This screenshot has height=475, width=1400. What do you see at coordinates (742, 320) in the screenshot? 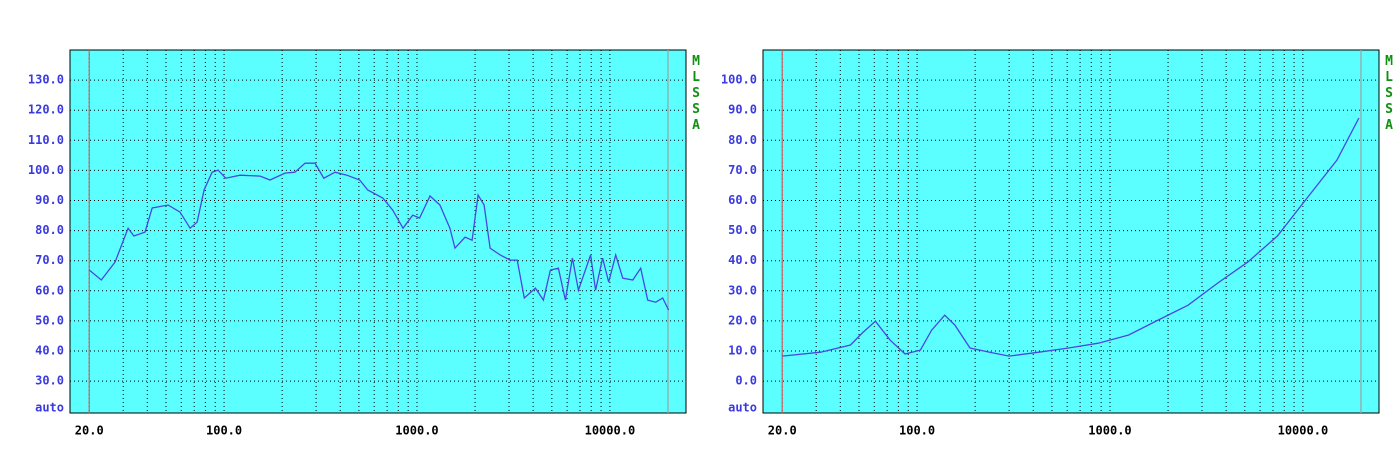
I see `y-tick-label: 20.0` at bounding box center [742, 320].